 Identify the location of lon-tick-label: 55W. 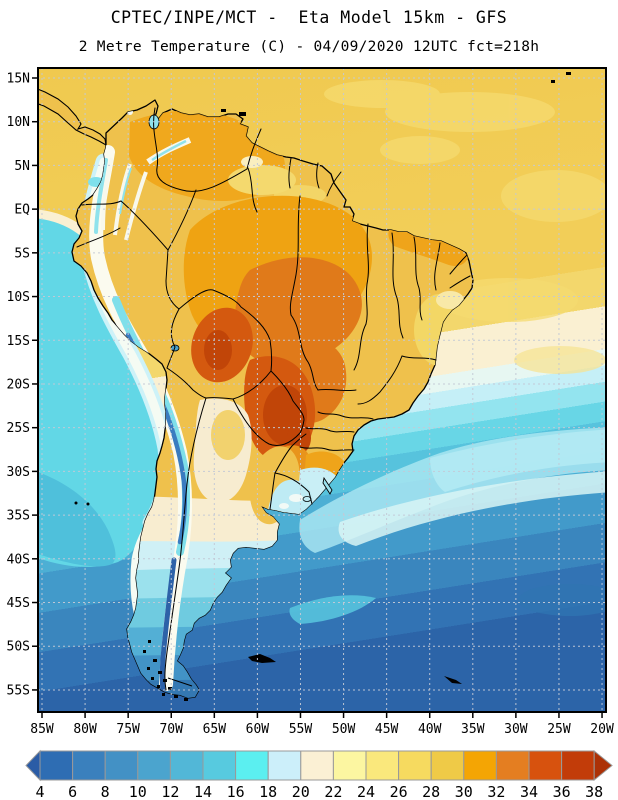
(301, 729).